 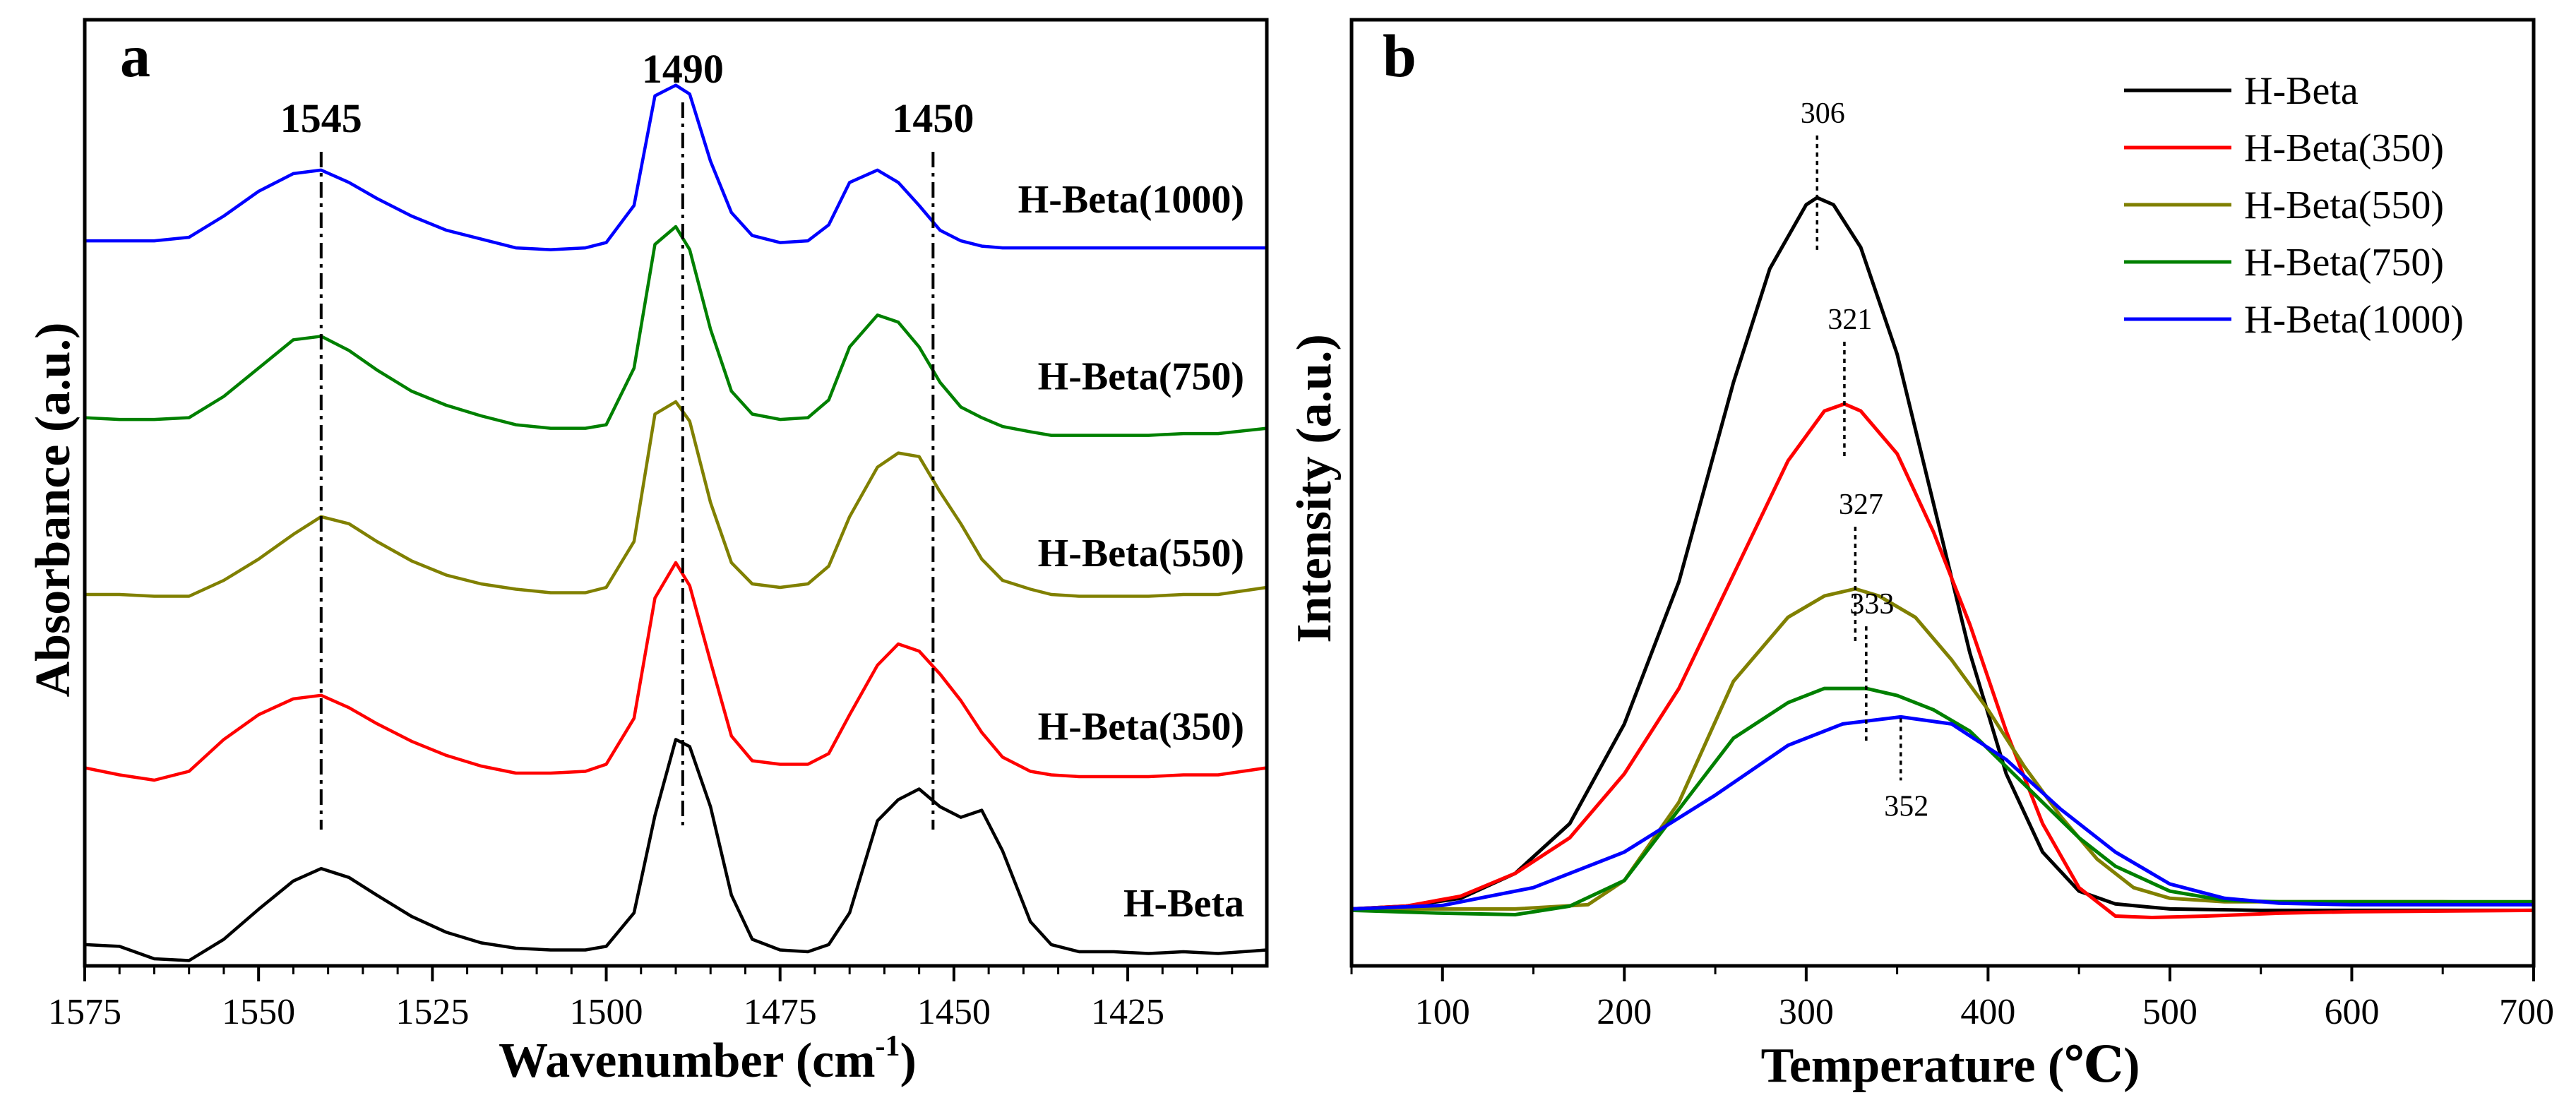 What do you see at coordinates (2344, 148) in the screenshot?
I see `panel-b-legend-label-h-beta-350: H-Beta(350)` at bounding box center [2344, 148].